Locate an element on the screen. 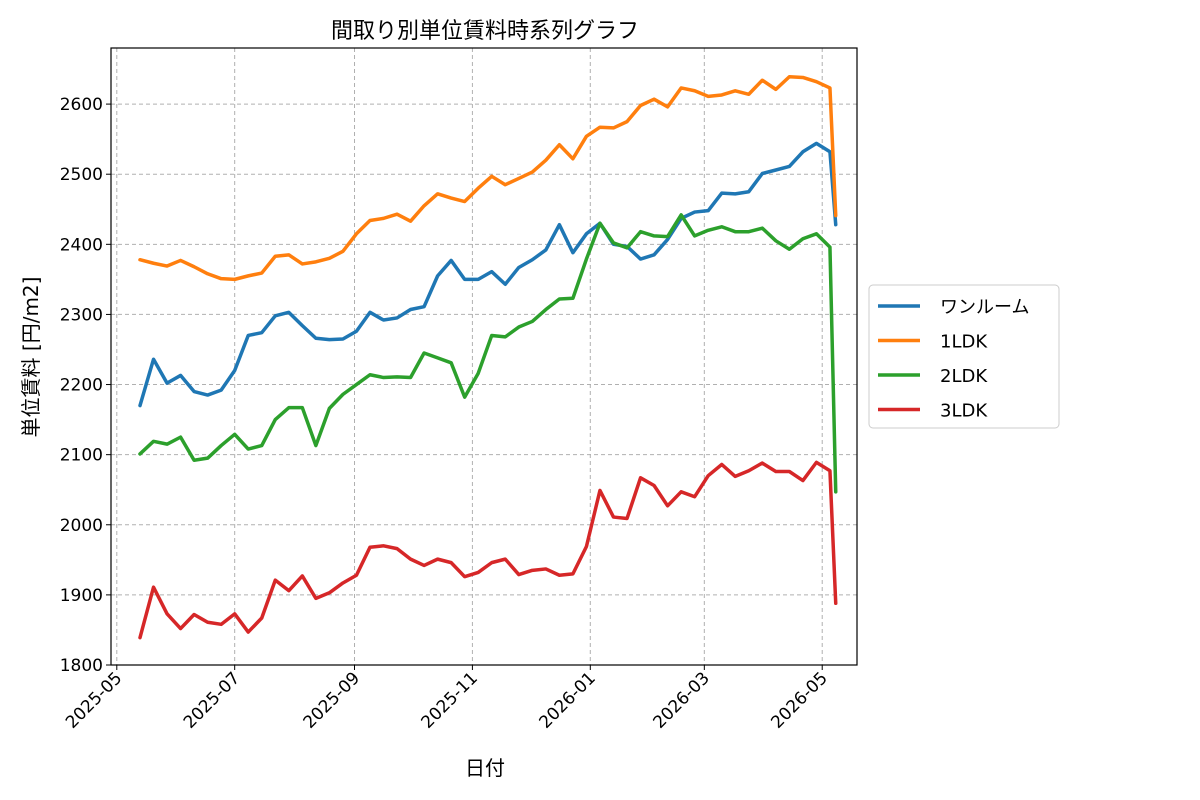 This screenshot has width=1200, height=800. y-tick-label: 2100 is located at coordinates (81, 456).